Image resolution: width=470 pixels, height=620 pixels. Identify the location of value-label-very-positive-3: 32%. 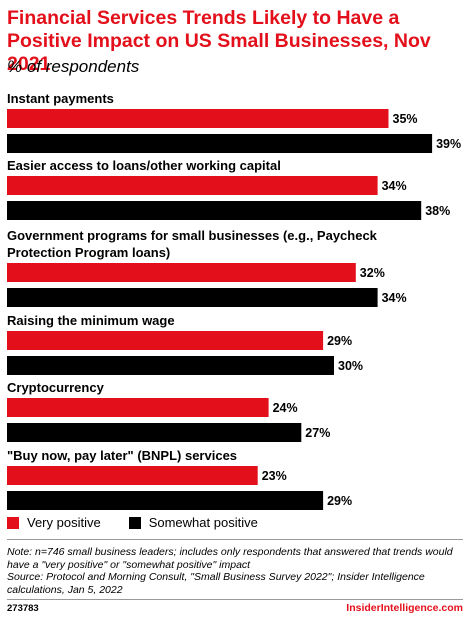
(372, 273).